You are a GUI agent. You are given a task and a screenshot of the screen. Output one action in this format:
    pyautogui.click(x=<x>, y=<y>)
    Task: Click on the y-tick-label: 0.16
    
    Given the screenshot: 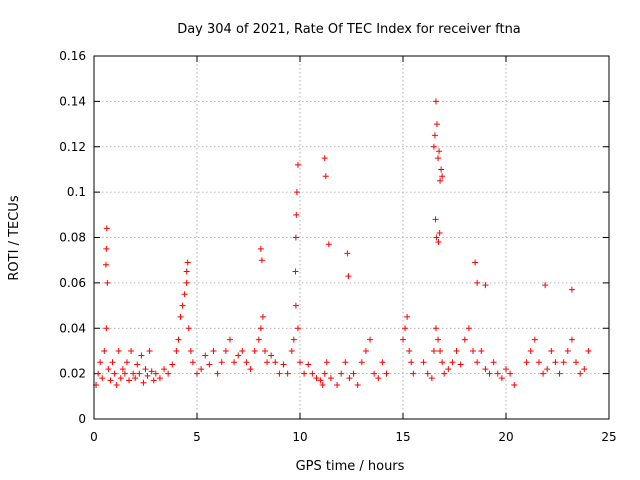 What is the action you would take?
    pyautogui.click(x=72, y=56)
    